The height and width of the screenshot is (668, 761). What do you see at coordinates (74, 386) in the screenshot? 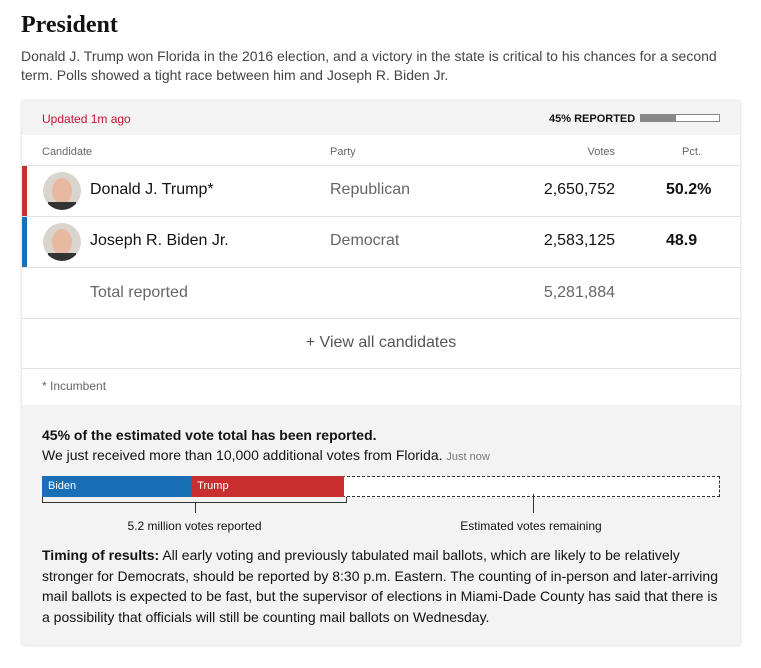
I see `footnote: * Incumbent` at bounding box center [74, 386].